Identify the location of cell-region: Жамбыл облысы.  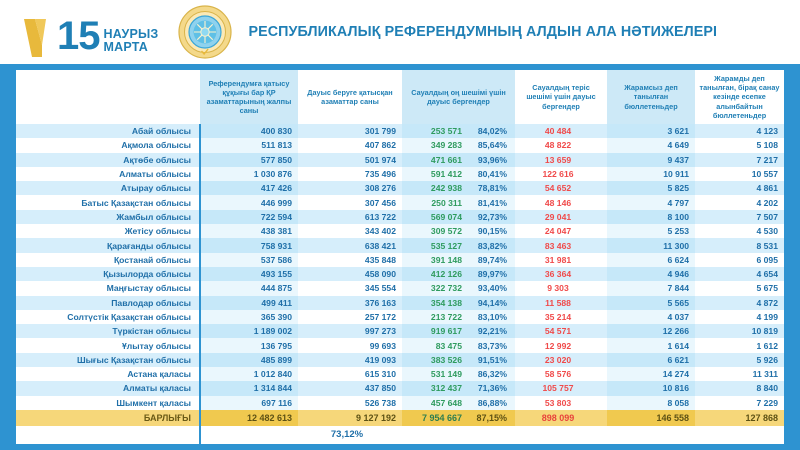
(108, 217).